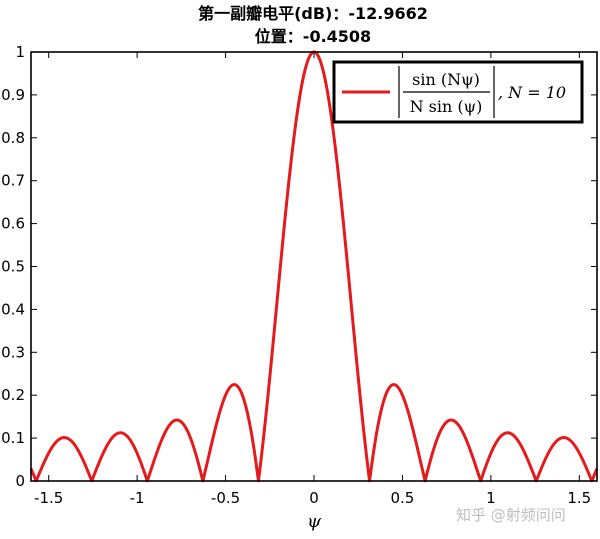 The width and height of the screenshot is (600, 539). Describe the element at coordinates (313, 13) in the screenshot. I see `chart-title-line1: 第一副瓣电平(dB)：-12.9662` at that location.